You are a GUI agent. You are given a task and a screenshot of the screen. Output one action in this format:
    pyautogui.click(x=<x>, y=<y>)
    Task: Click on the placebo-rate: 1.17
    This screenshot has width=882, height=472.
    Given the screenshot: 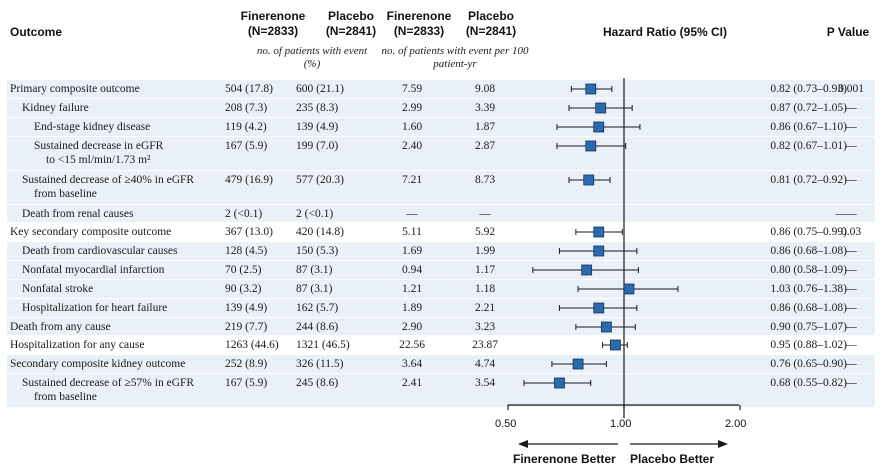 What is the action you would take?
    pyautogui.click(x=485, y=270)
    